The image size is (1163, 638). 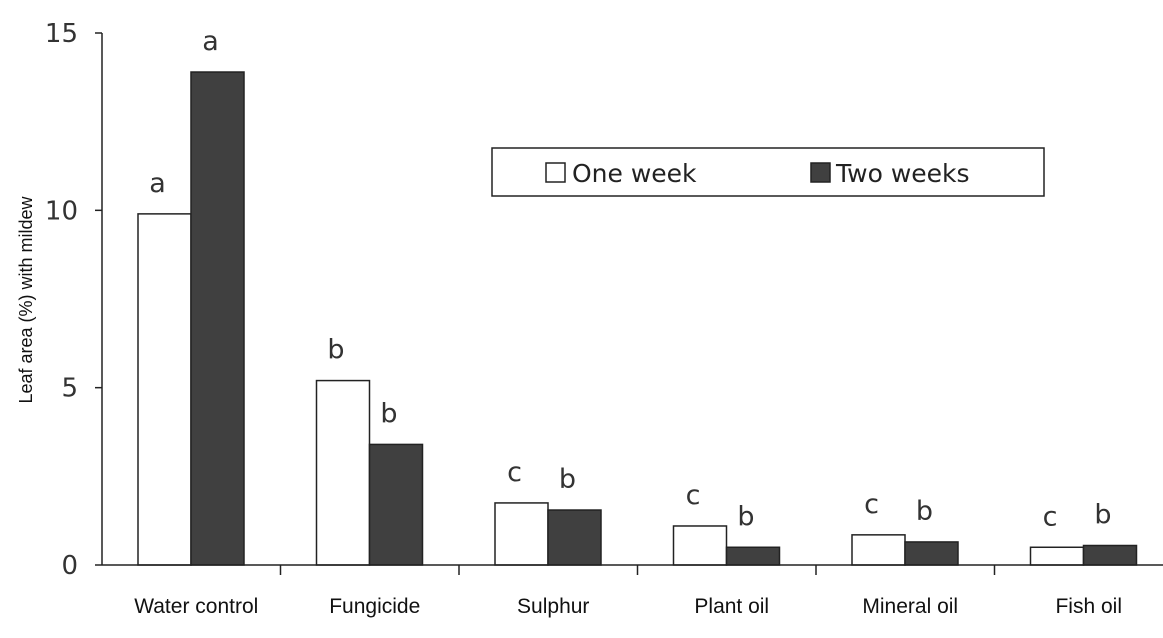 What do you see at coordinates (73, 300) in the screenshot?
I see `y-ticks-layer: 0 5 10 15` at bounding box center [73, 300].